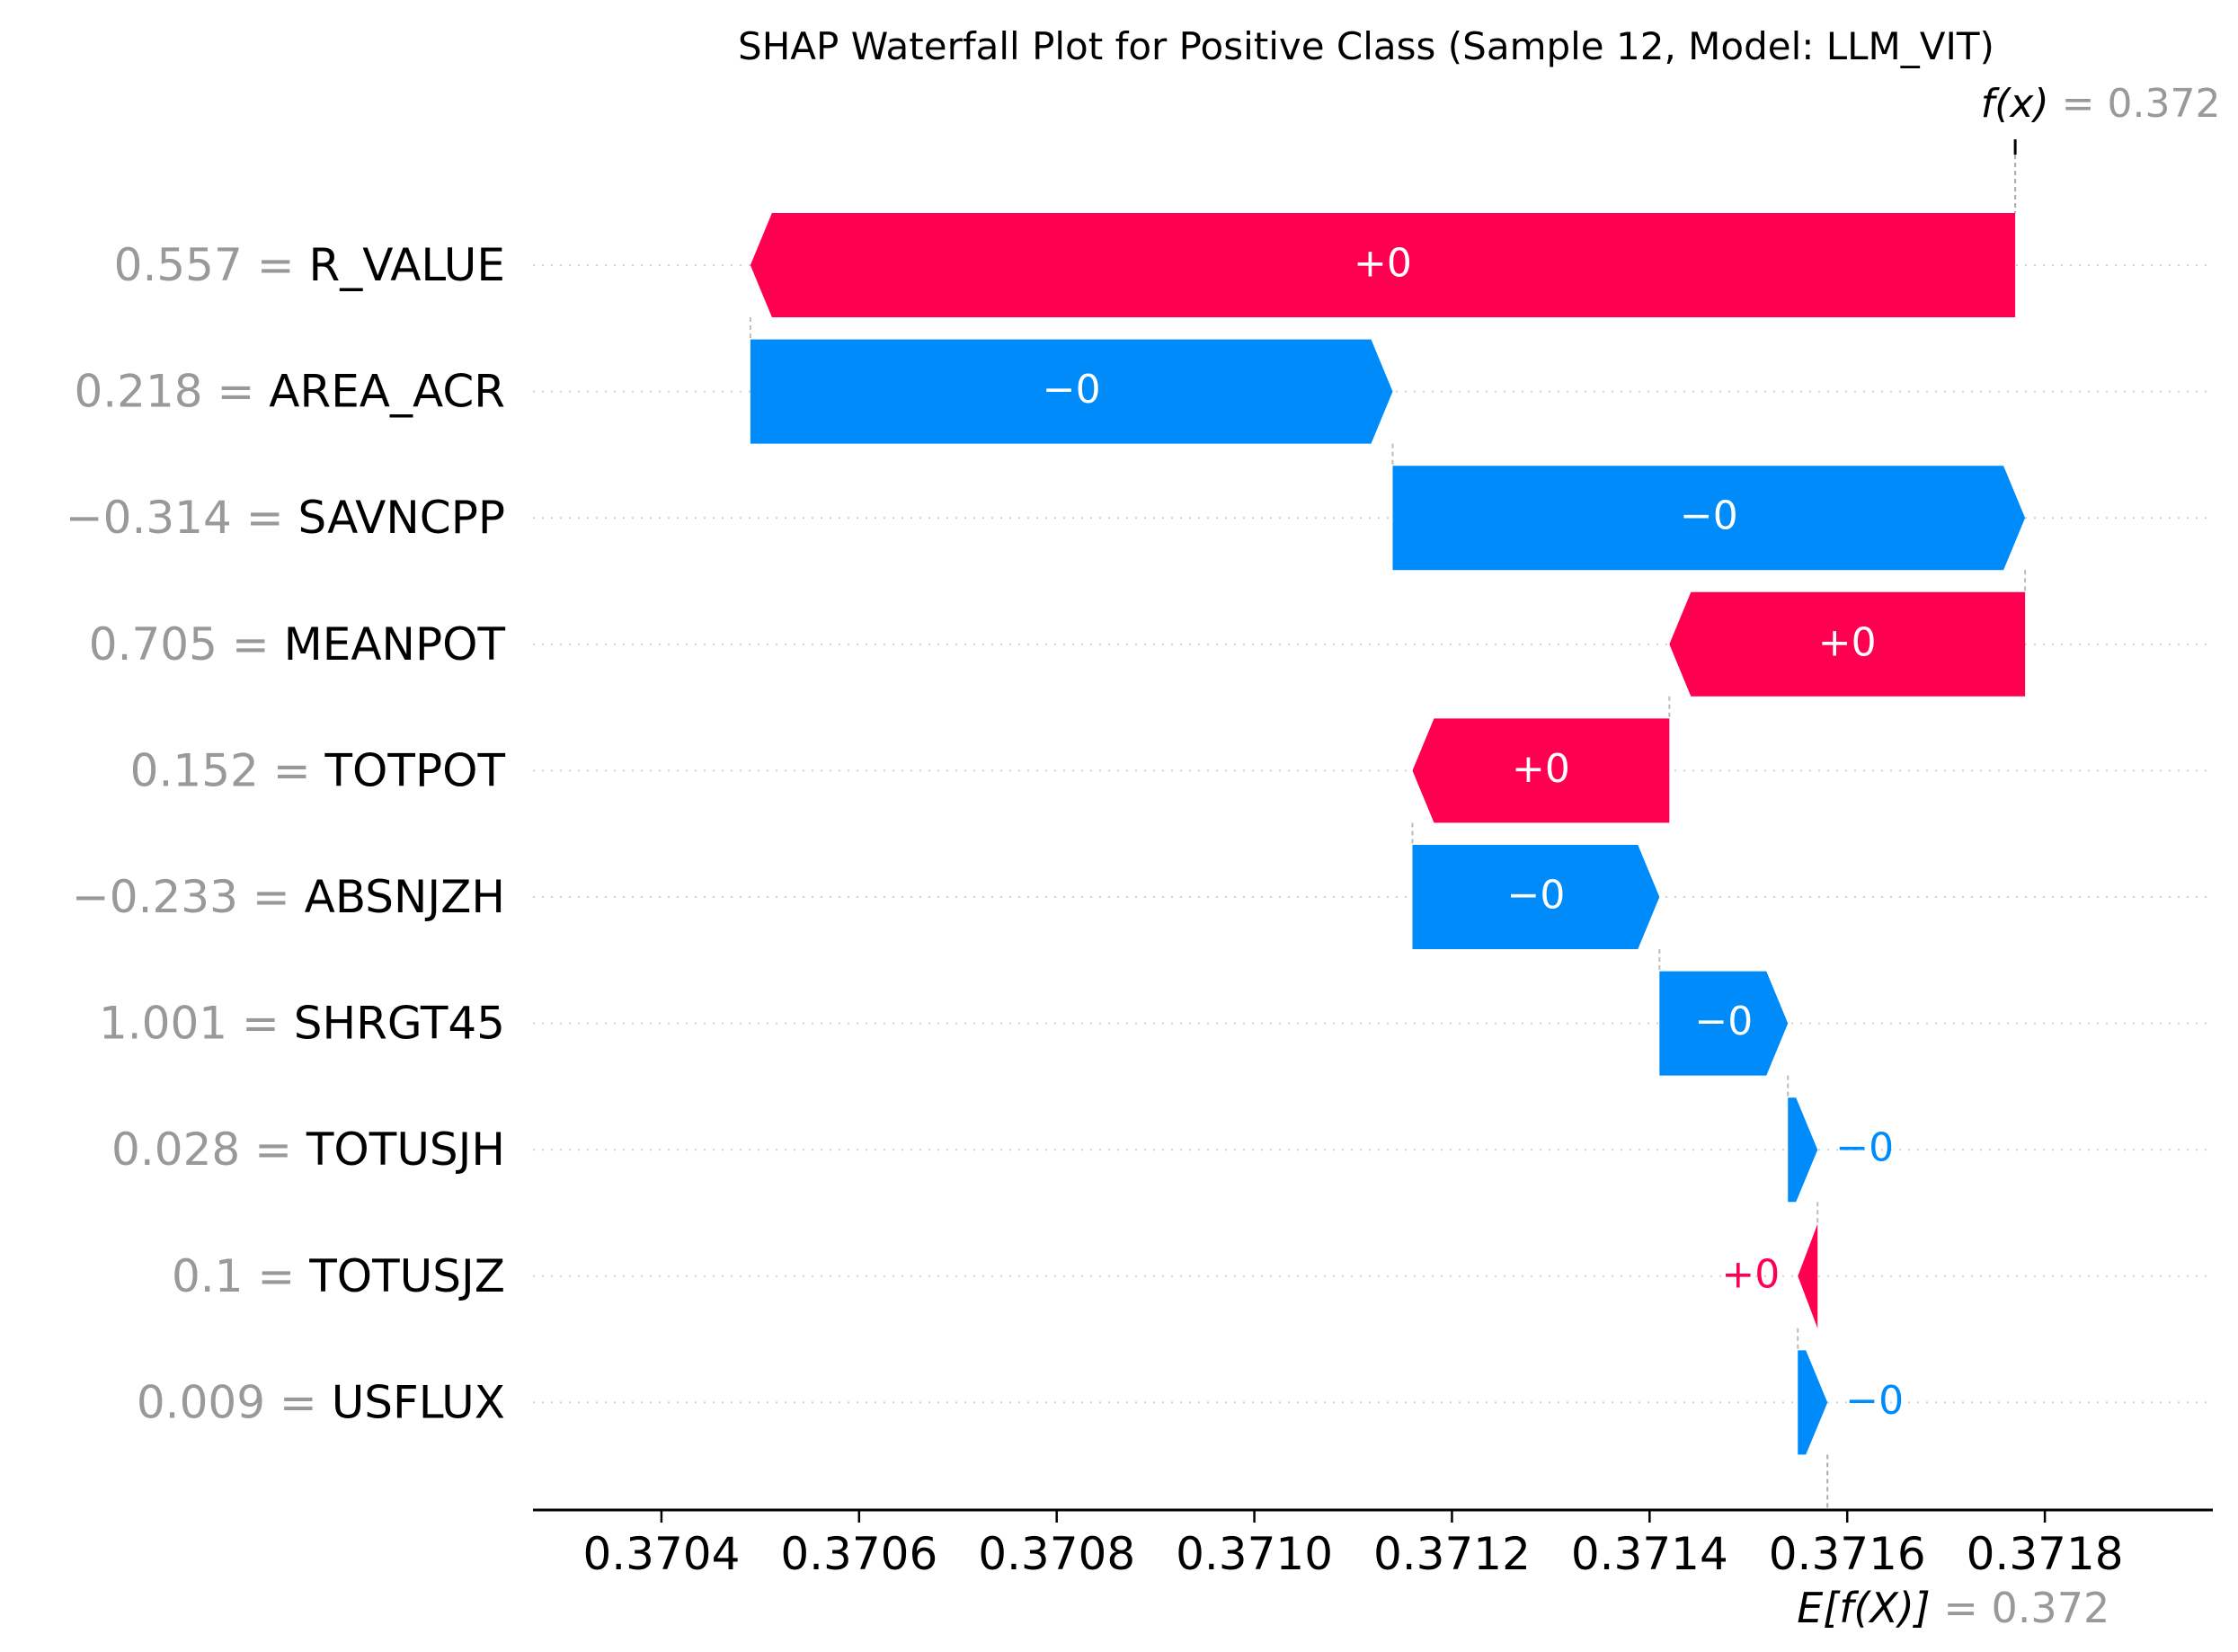 This screenshot has width=2238, height=1652. I want to click on bar-shrgt45, so click(1724, 1023).